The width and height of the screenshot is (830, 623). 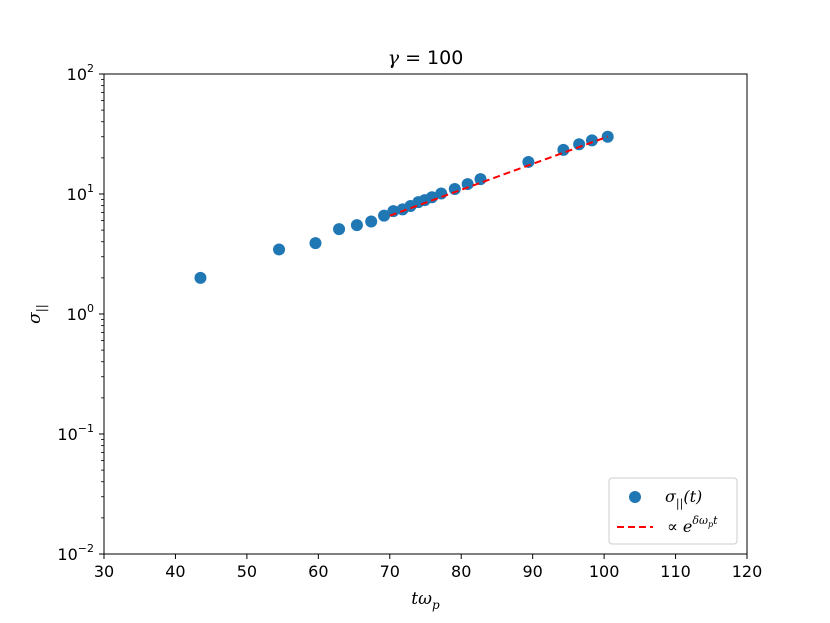 What do you see at coordinates (532, 571) in the screenshot?
I see `x-tick-label: 90` at bounding box center [532, 571].